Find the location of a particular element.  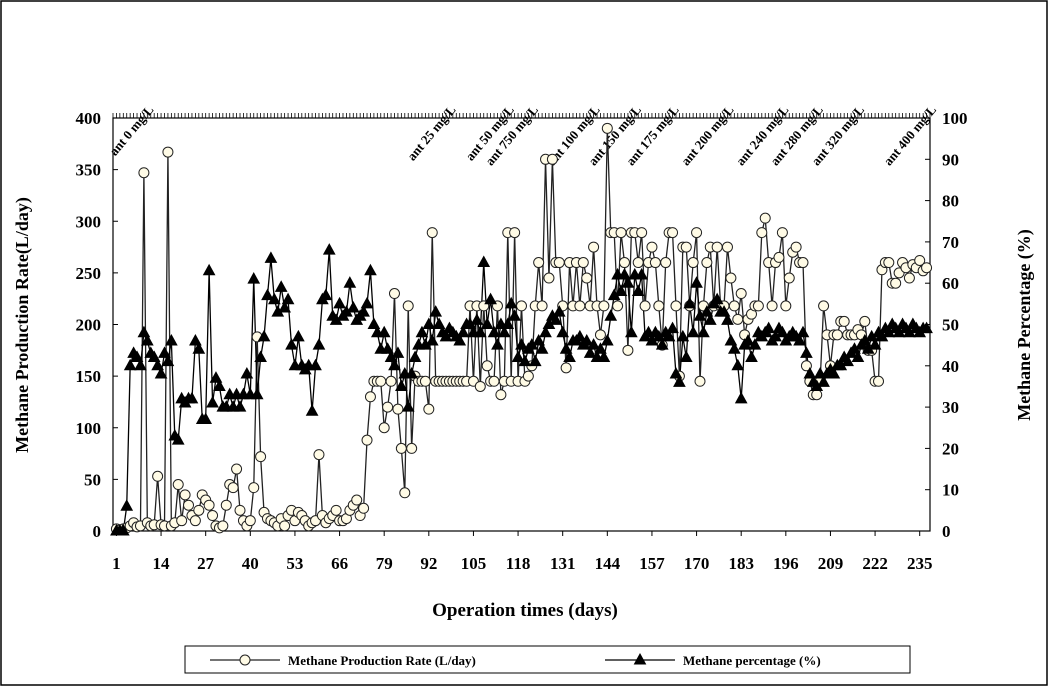

y2-tick-label: 30 is located at coordinates (950, 407).